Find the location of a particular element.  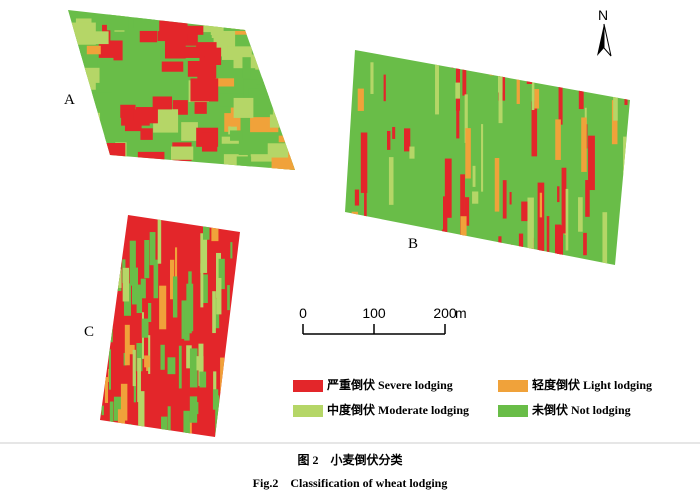

field-label: C is located at coordinates (89, 332).